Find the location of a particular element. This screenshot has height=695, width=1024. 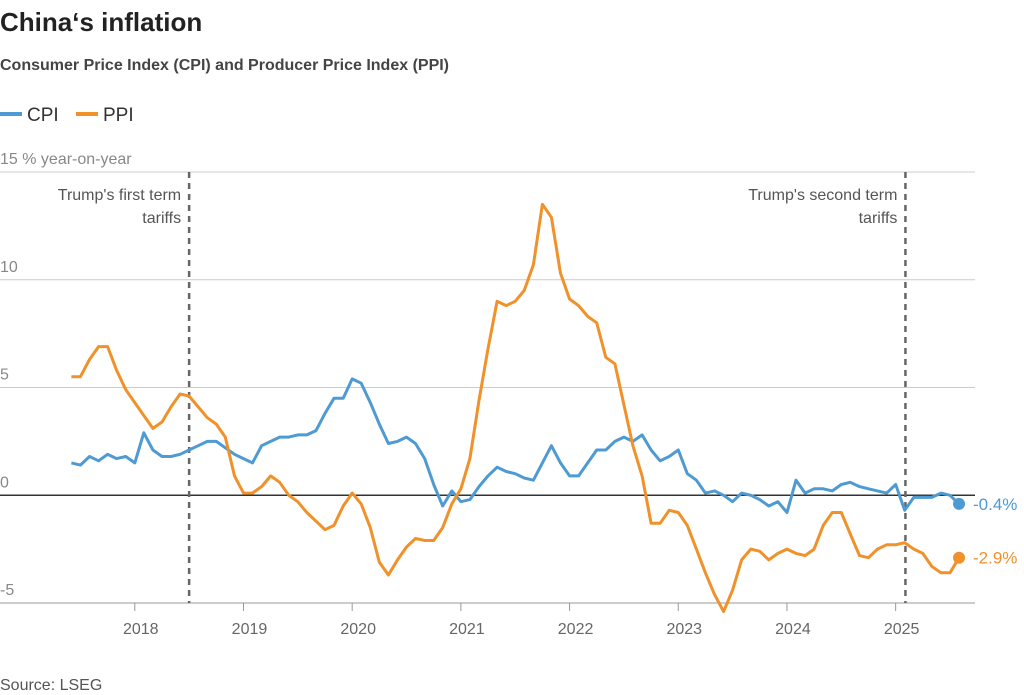

y-tick-label: 10 is located at coordinates (9, 267).